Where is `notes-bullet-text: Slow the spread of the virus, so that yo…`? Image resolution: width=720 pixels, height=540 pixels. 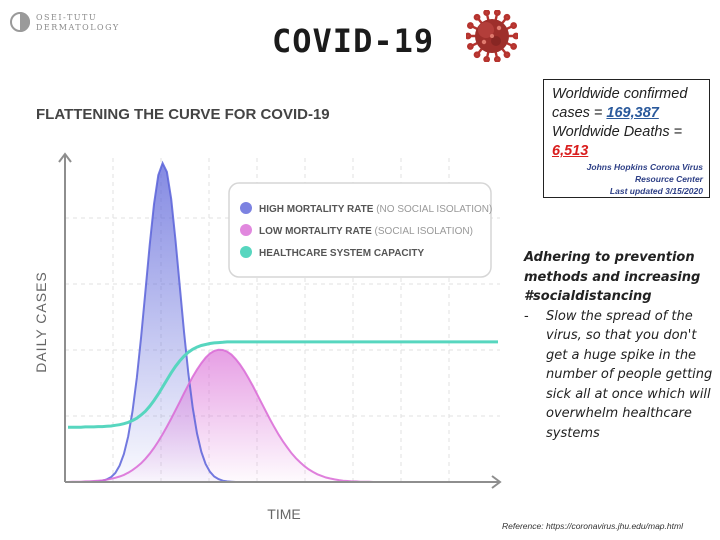 notes-bullet-text: Slow the spread of the virus, so that yo… is located at coordinates (629, 374).